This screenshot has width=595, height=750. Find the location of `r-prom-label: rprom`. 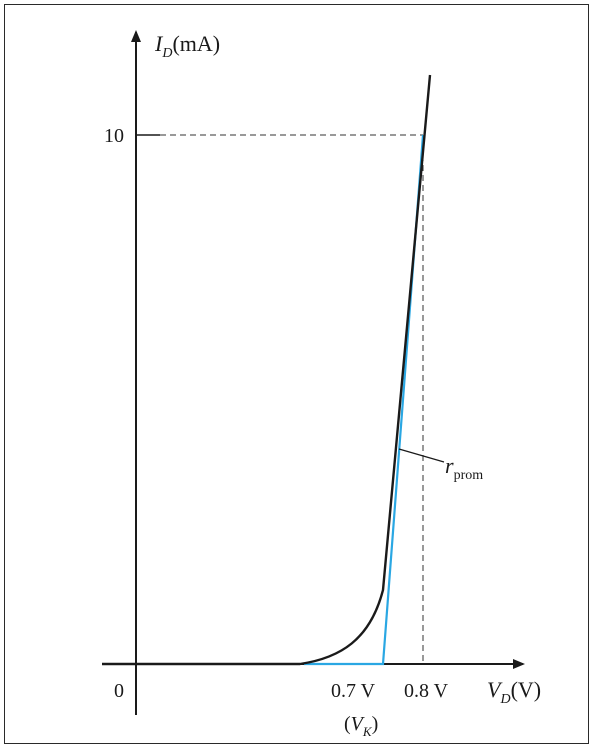

r-prom-label: rprom is located at coordinates (464, 468).